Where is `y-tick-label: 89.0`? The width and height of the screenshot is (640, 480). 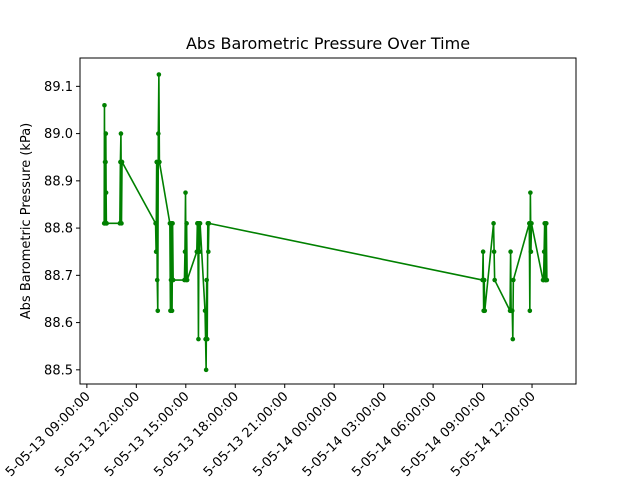
y-tick-label: 89.0 is located at coordinates (58, 134).